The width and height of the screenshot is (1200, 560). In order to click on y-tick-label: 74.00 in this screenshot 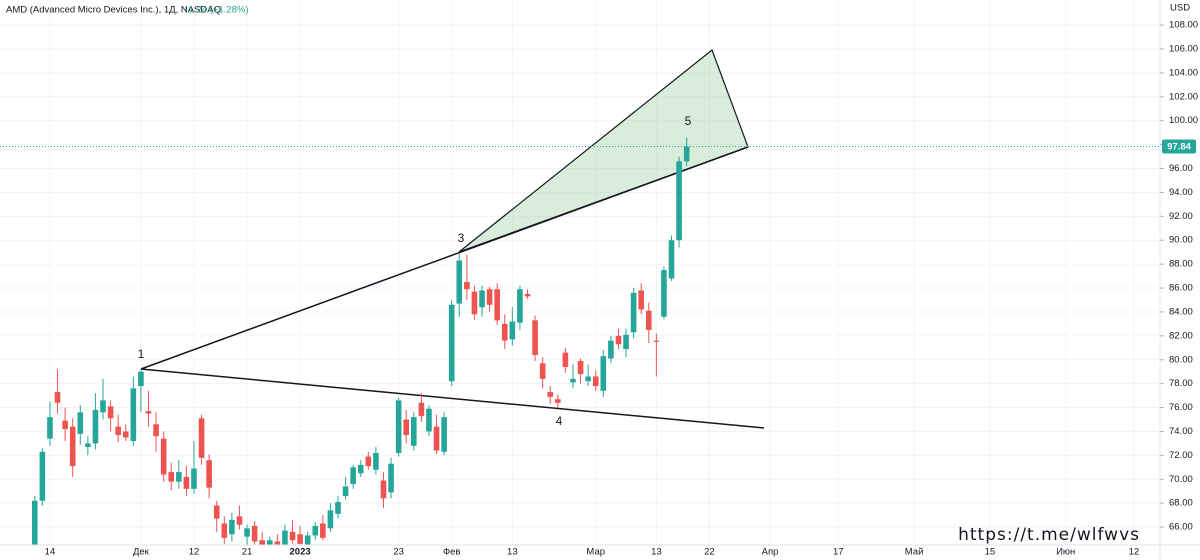, I will do `click(1181, 431)`.